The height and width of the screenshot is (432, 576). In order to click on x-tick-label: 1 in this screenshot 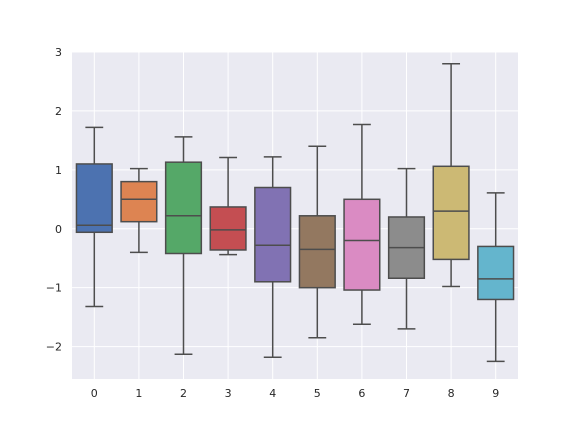, I will do `click(138, 393)`.